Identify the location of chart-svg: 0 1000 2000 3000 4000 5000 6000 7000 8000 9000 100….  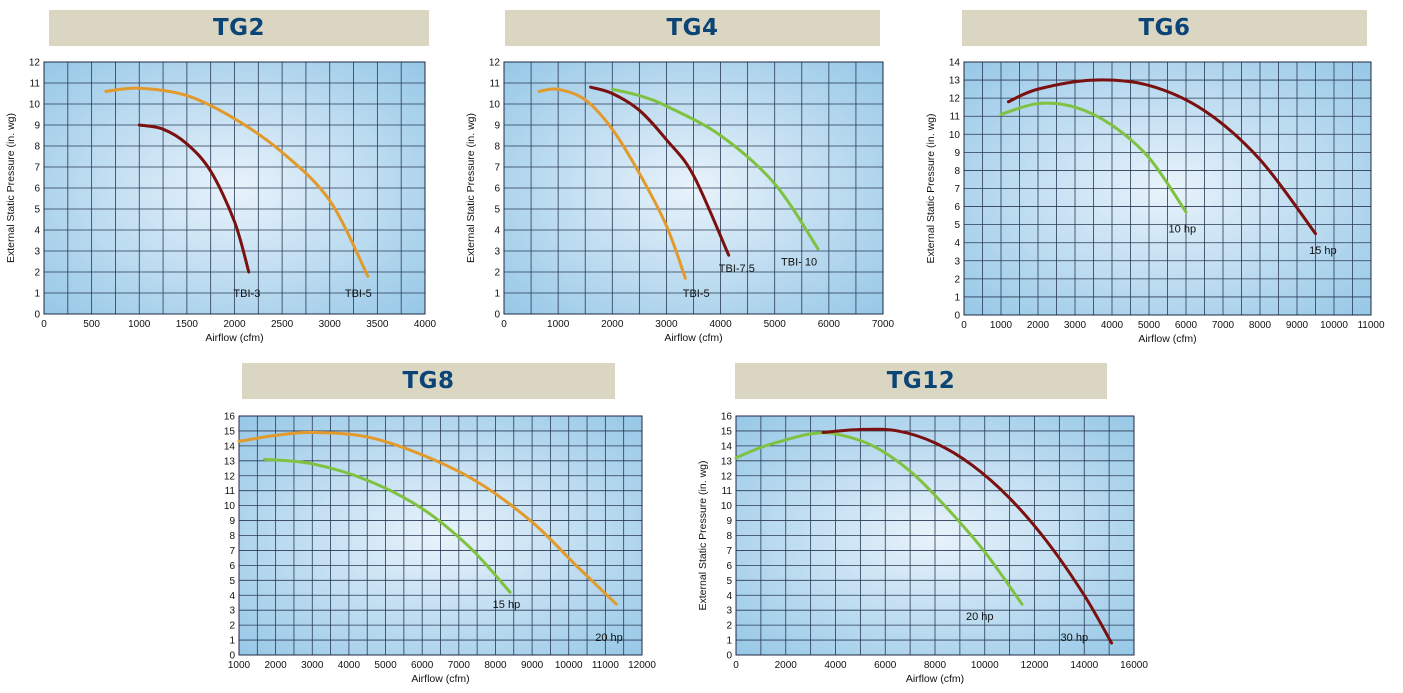
(1155, 202).